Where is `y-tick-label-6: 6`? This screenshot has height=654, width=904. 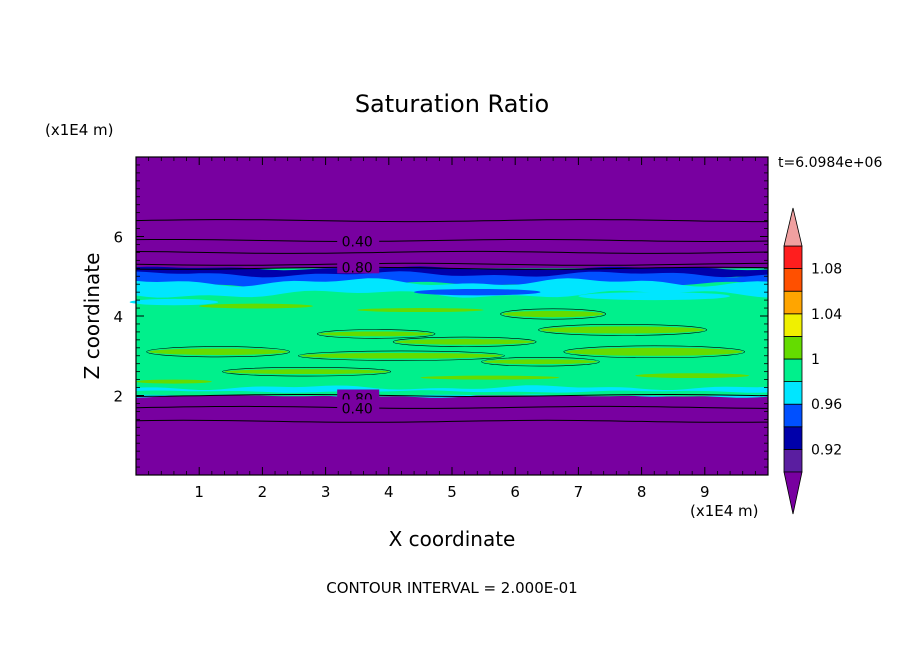 y-tick-label-6: 6 is located at coordinates (118, 238).